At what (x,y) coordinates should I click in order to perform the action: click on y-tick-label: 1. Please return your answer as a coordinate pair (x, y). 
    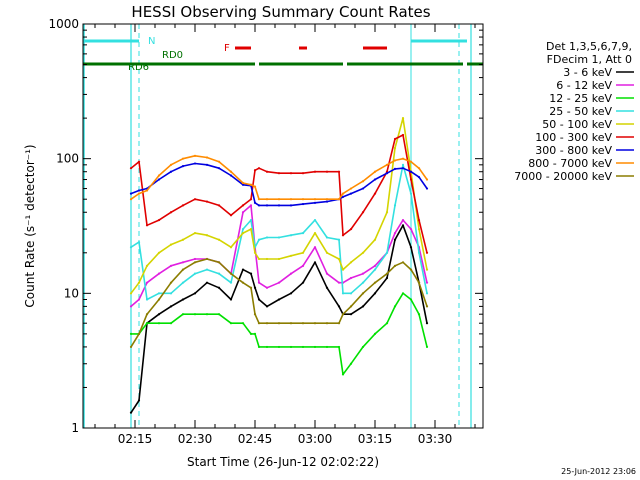
    Looking at the image, I should click on (75, 428).